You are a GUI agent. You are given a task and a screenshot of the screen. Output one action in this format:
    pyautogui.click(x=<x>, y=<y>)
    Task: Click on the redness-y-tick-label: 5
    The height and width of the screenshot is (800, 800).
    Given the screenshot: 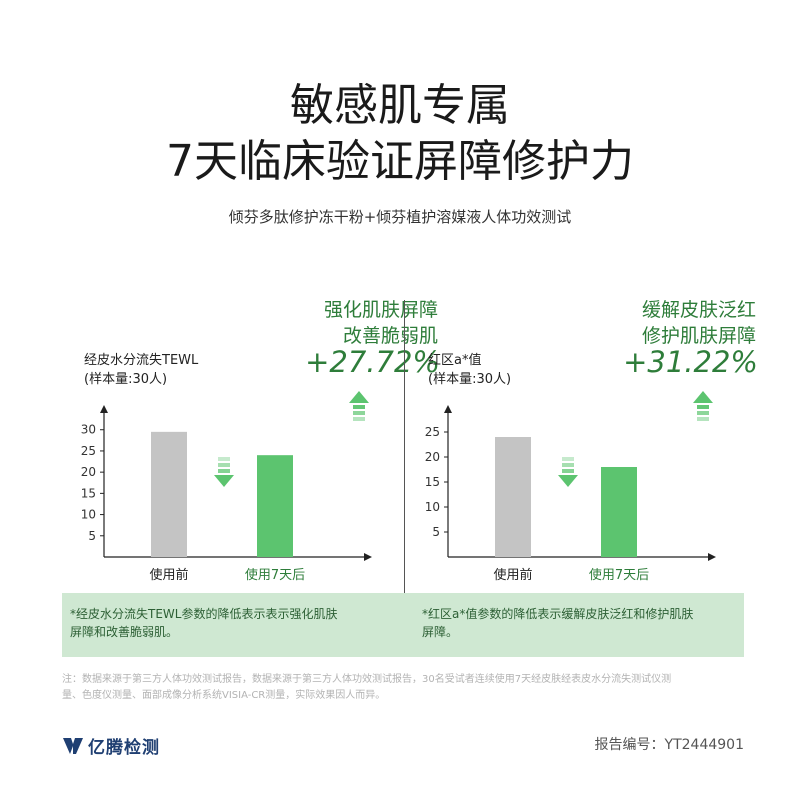 What is the action you would take?
    pyautogui.click(x=436, y=532)
    